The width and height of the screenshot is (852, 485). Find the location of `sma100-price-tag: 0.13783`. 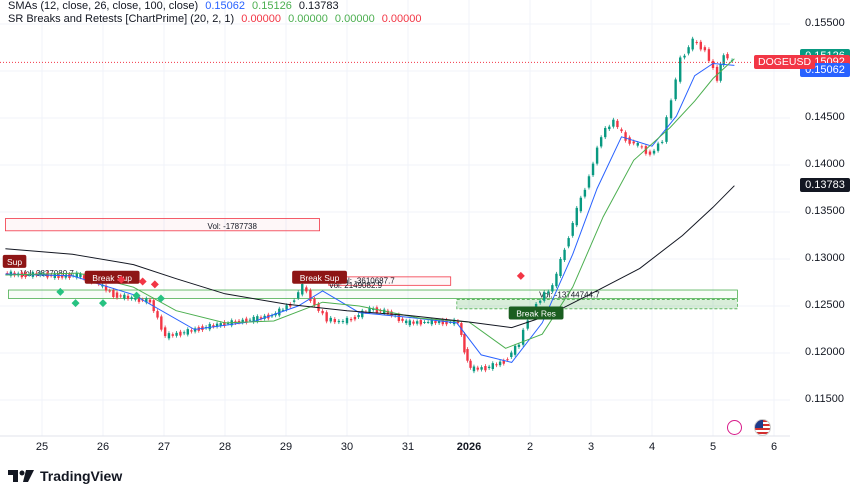

sma100-price-tag: 0.13783 is located at coordinates (825, 185).